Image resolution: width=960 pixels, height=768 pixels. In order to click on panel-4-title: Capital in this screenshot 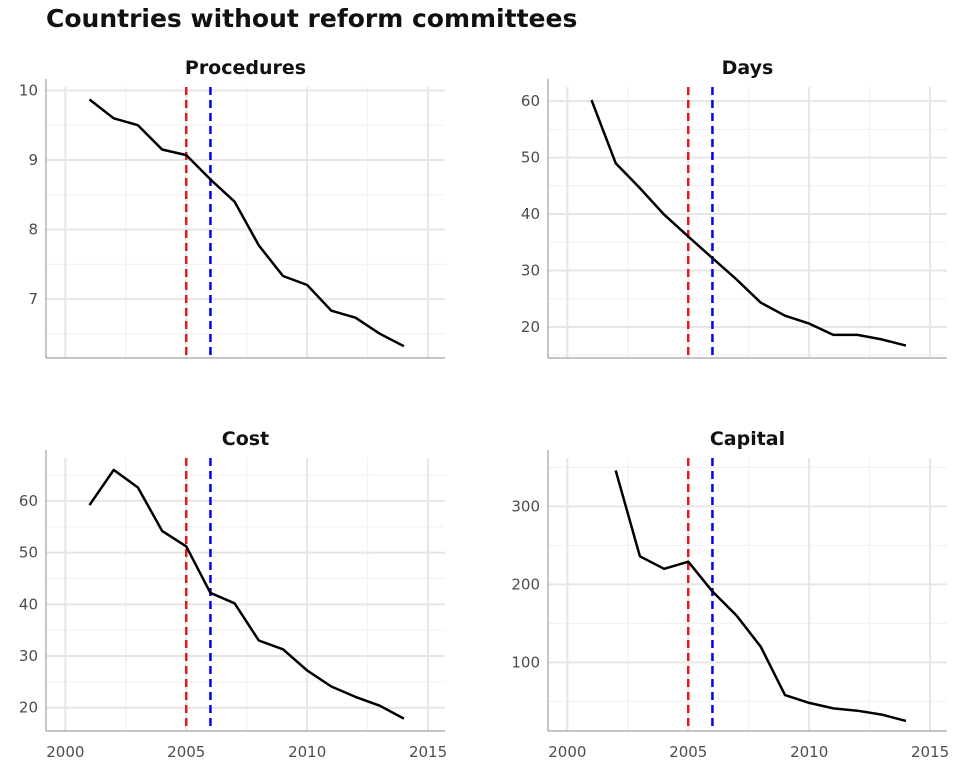, I will do `click(747, 439)`.